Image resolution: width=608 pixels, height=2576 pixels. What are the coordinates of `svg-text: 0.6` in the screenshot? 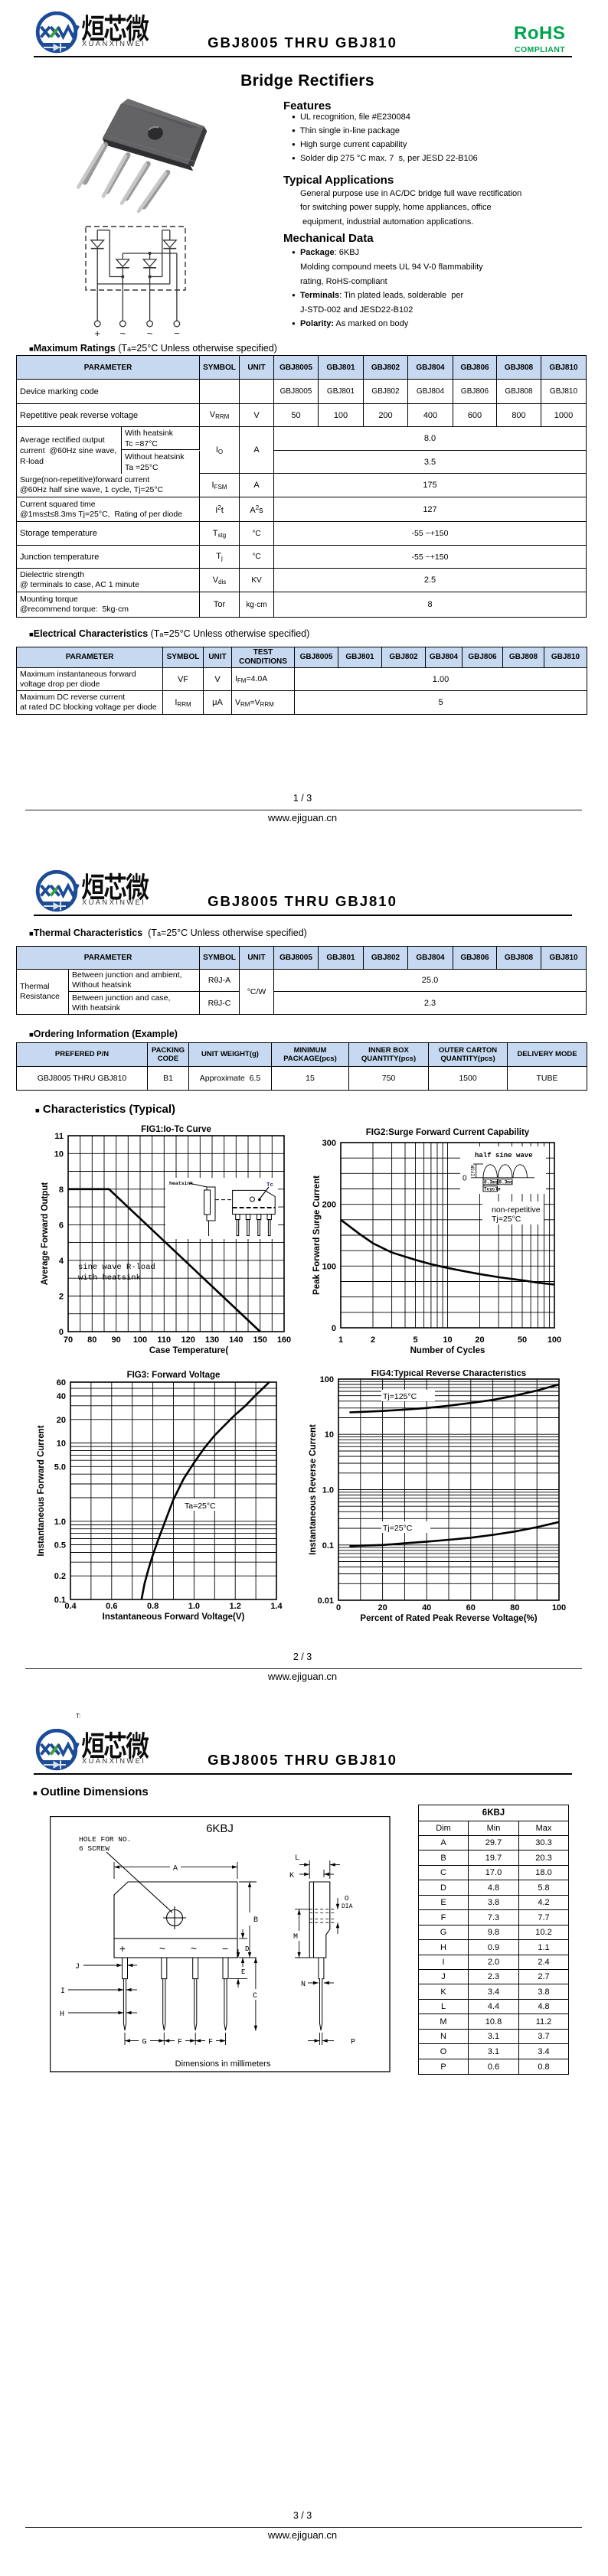 It's located at (112, 1606).